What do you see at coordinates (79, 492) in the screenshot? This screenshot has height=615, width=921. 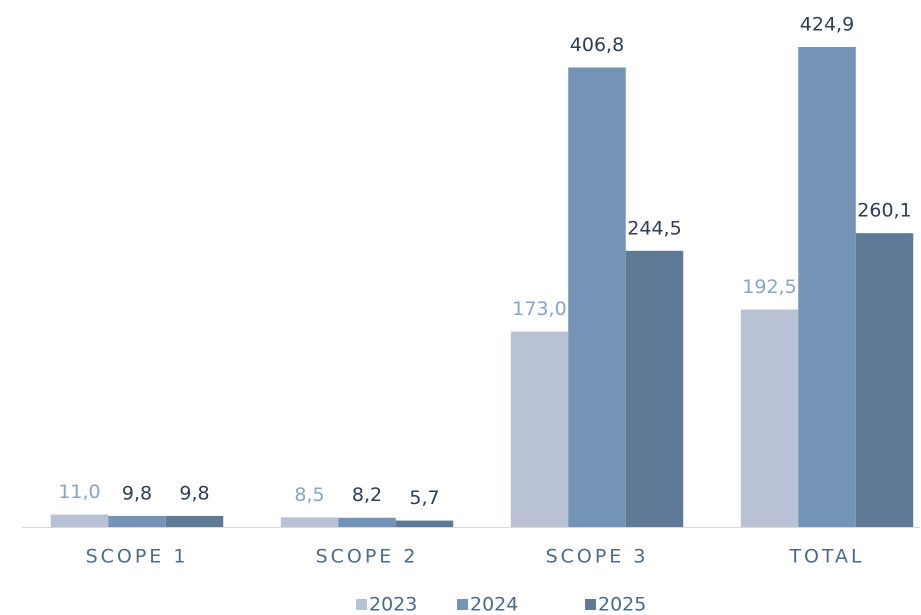 I see `value-label: 11,0` at bounding box center [79, 492].